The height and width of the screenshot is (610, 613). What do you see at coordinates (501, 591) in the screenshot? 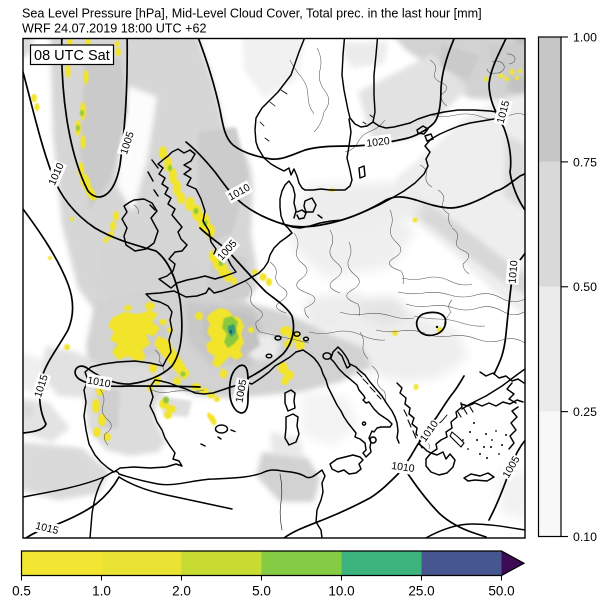
I see `svg-text: 50.0` at bounding box center [501, 591].